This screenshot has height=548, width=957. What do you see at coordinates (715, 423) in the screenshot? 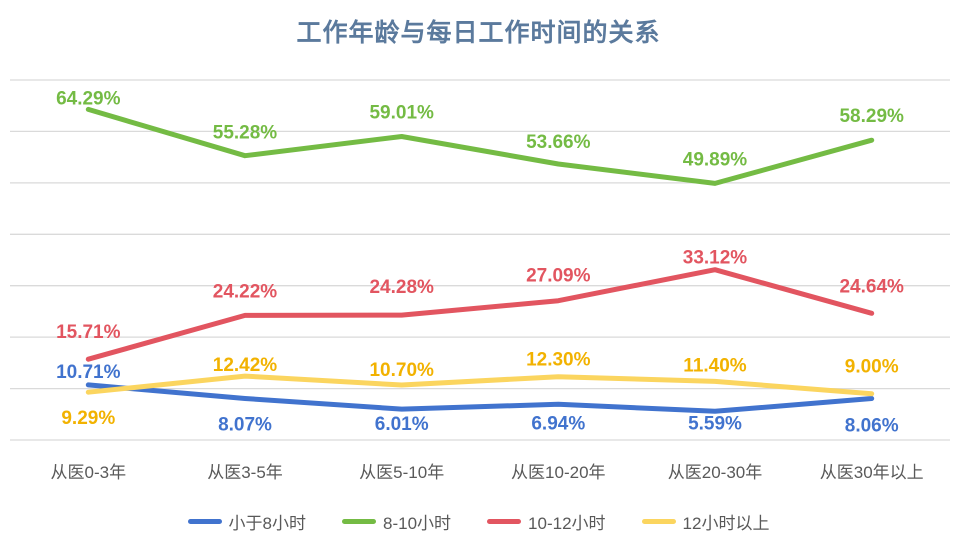
I see `data-label-小于8小时-从医20-30年: 5.59%` at bounding box center [715, 423].